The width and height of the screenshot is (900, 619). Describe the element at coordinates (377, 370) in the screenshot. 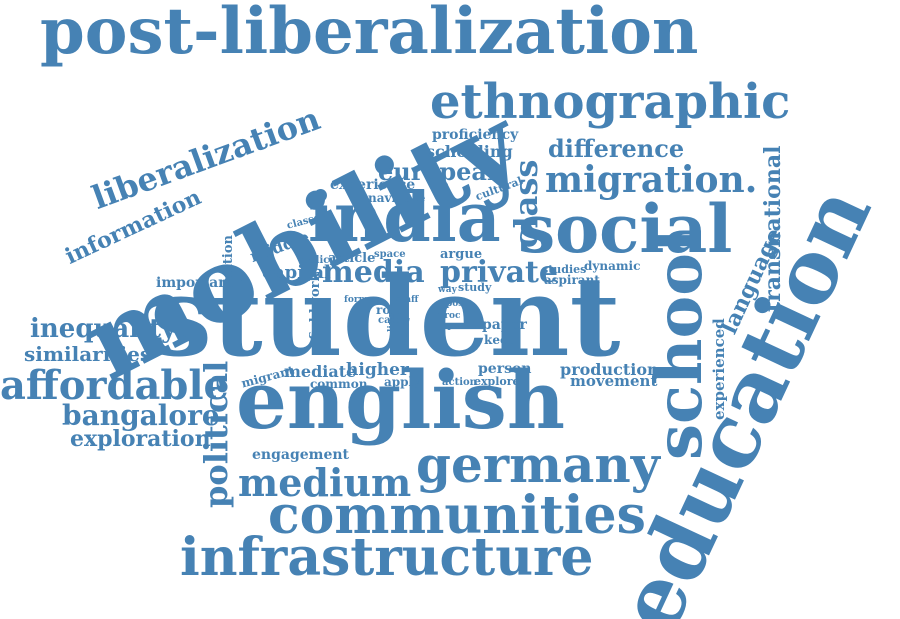

I see `word-higher: higher` at that location.